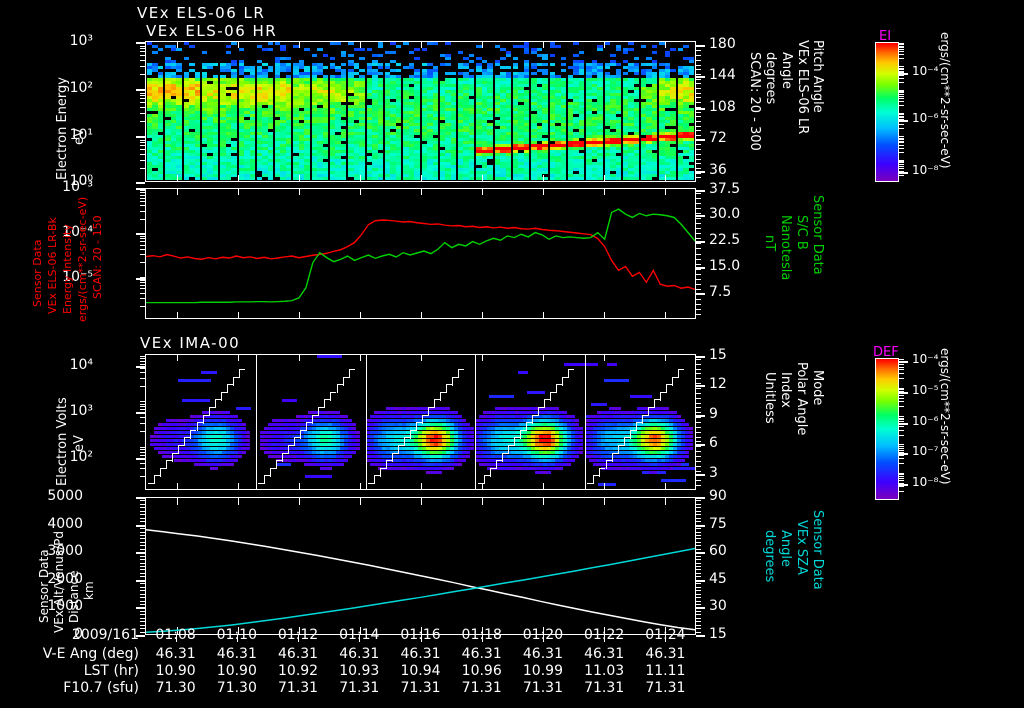 This screenshot has height=708, width=1024. I want to click on panel3-right-label-unitless: Unitless, so click(769, 398).